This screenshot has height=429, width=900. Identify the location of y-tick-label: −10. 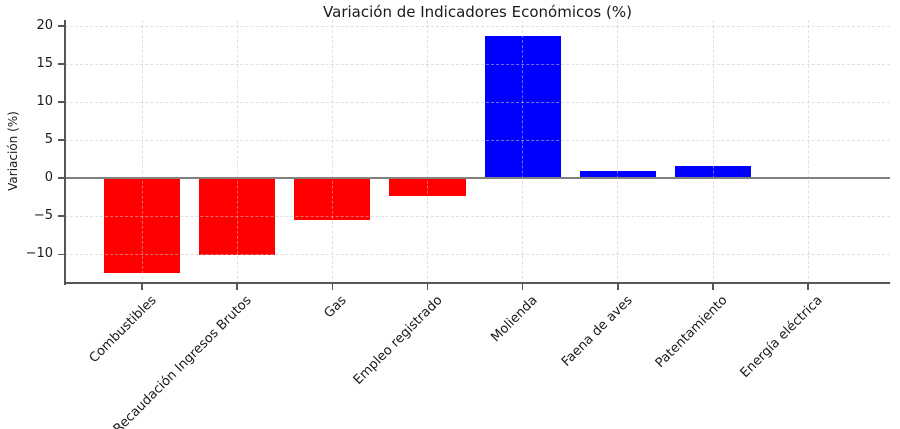
(39, 254).